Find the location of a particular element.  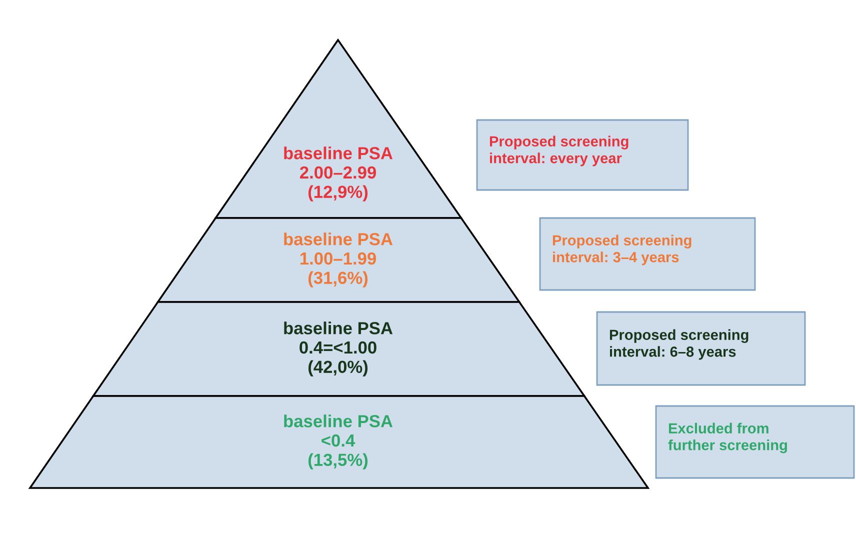

category-label: baseline PSA 1.00–1.99 is located at coordinates (338, 248).